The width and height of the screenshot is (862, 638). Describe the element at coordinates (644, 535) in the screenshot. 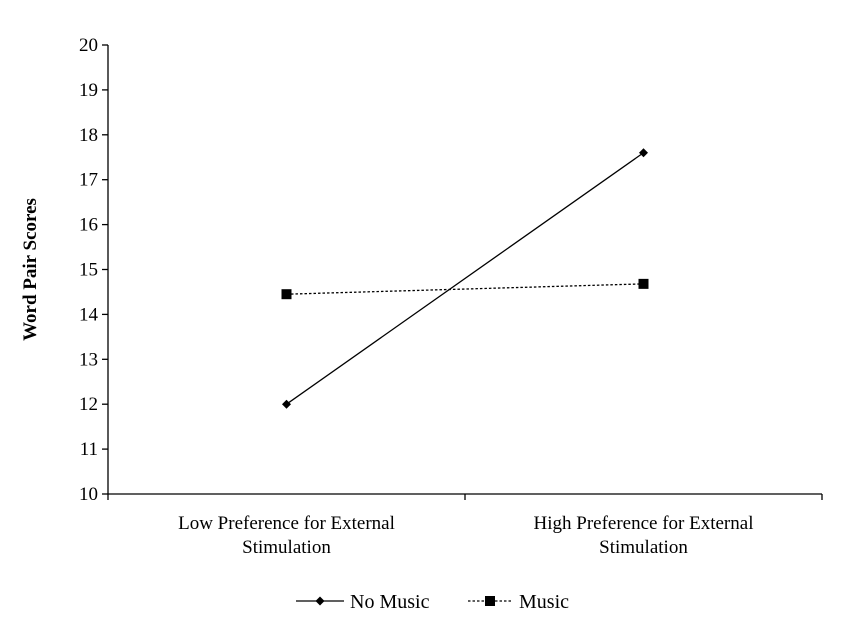

I see `x-category-label: High Preference for External Stimulation` at that location.